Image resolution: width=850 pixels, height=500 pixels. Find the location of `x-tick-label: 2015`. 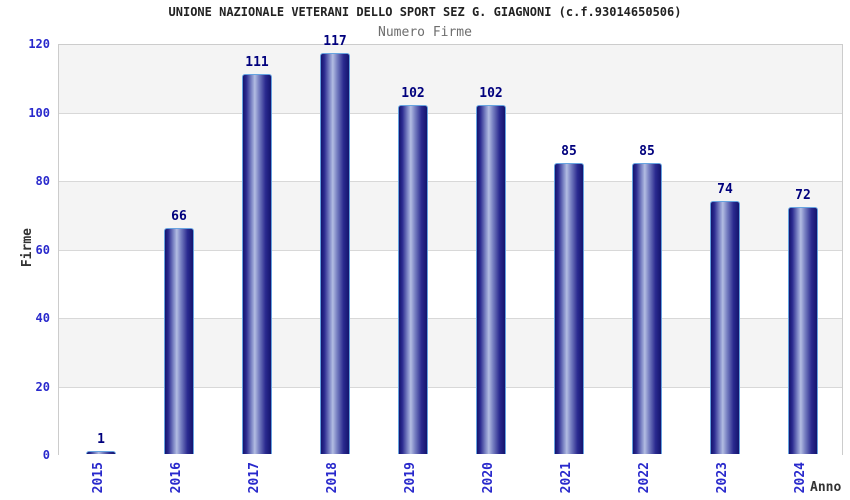

x-tick-label: 2015 is located at coordinates (98, 478).